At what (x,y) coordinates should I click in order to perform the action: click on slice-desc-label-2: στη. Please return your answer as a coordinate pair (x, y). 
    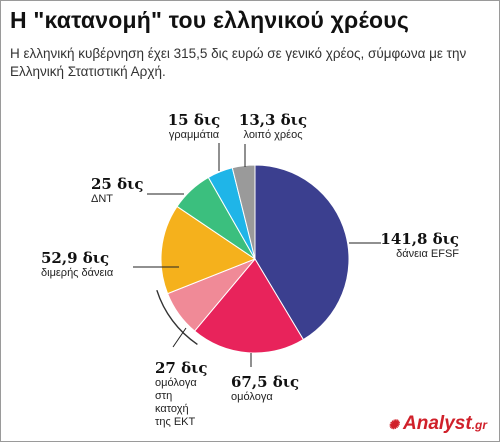
    Looking at the image, I should click on (163, 396).